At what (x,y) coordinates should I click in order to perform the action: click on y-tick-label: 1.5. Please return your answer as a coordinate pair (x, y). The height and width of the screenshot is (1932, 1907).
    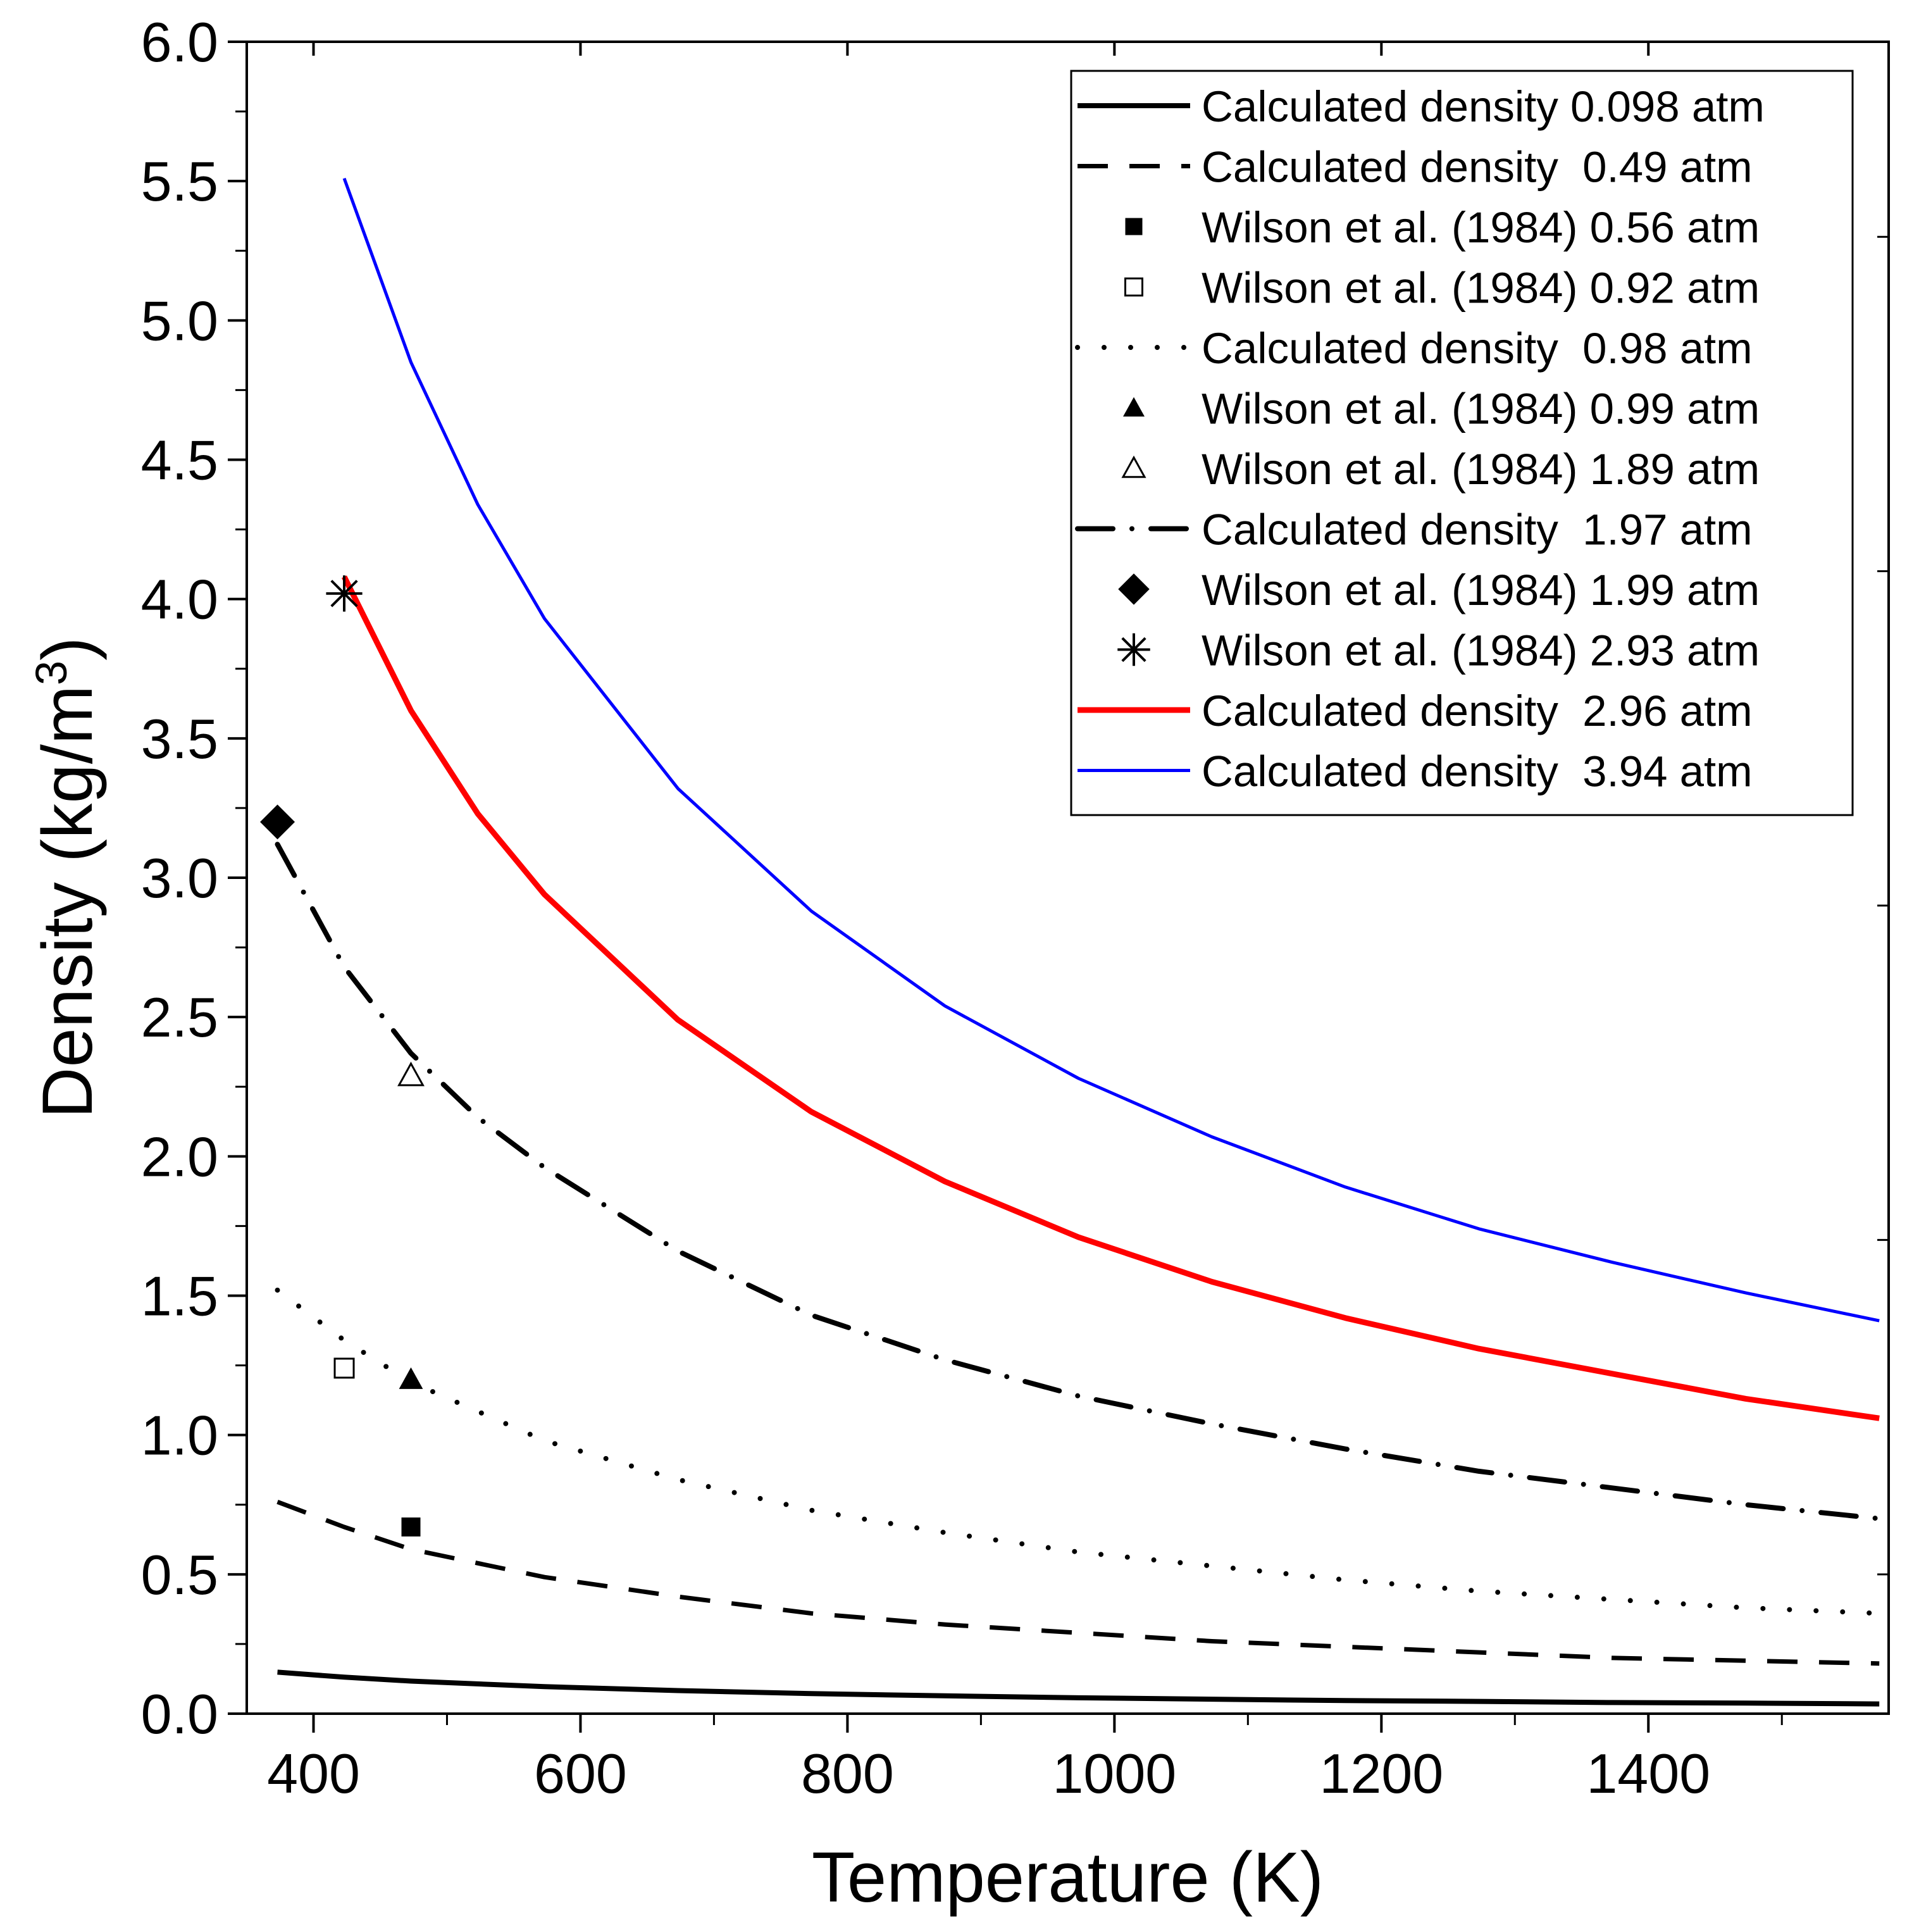
    Looking at the image, I should click on (179, 1297).